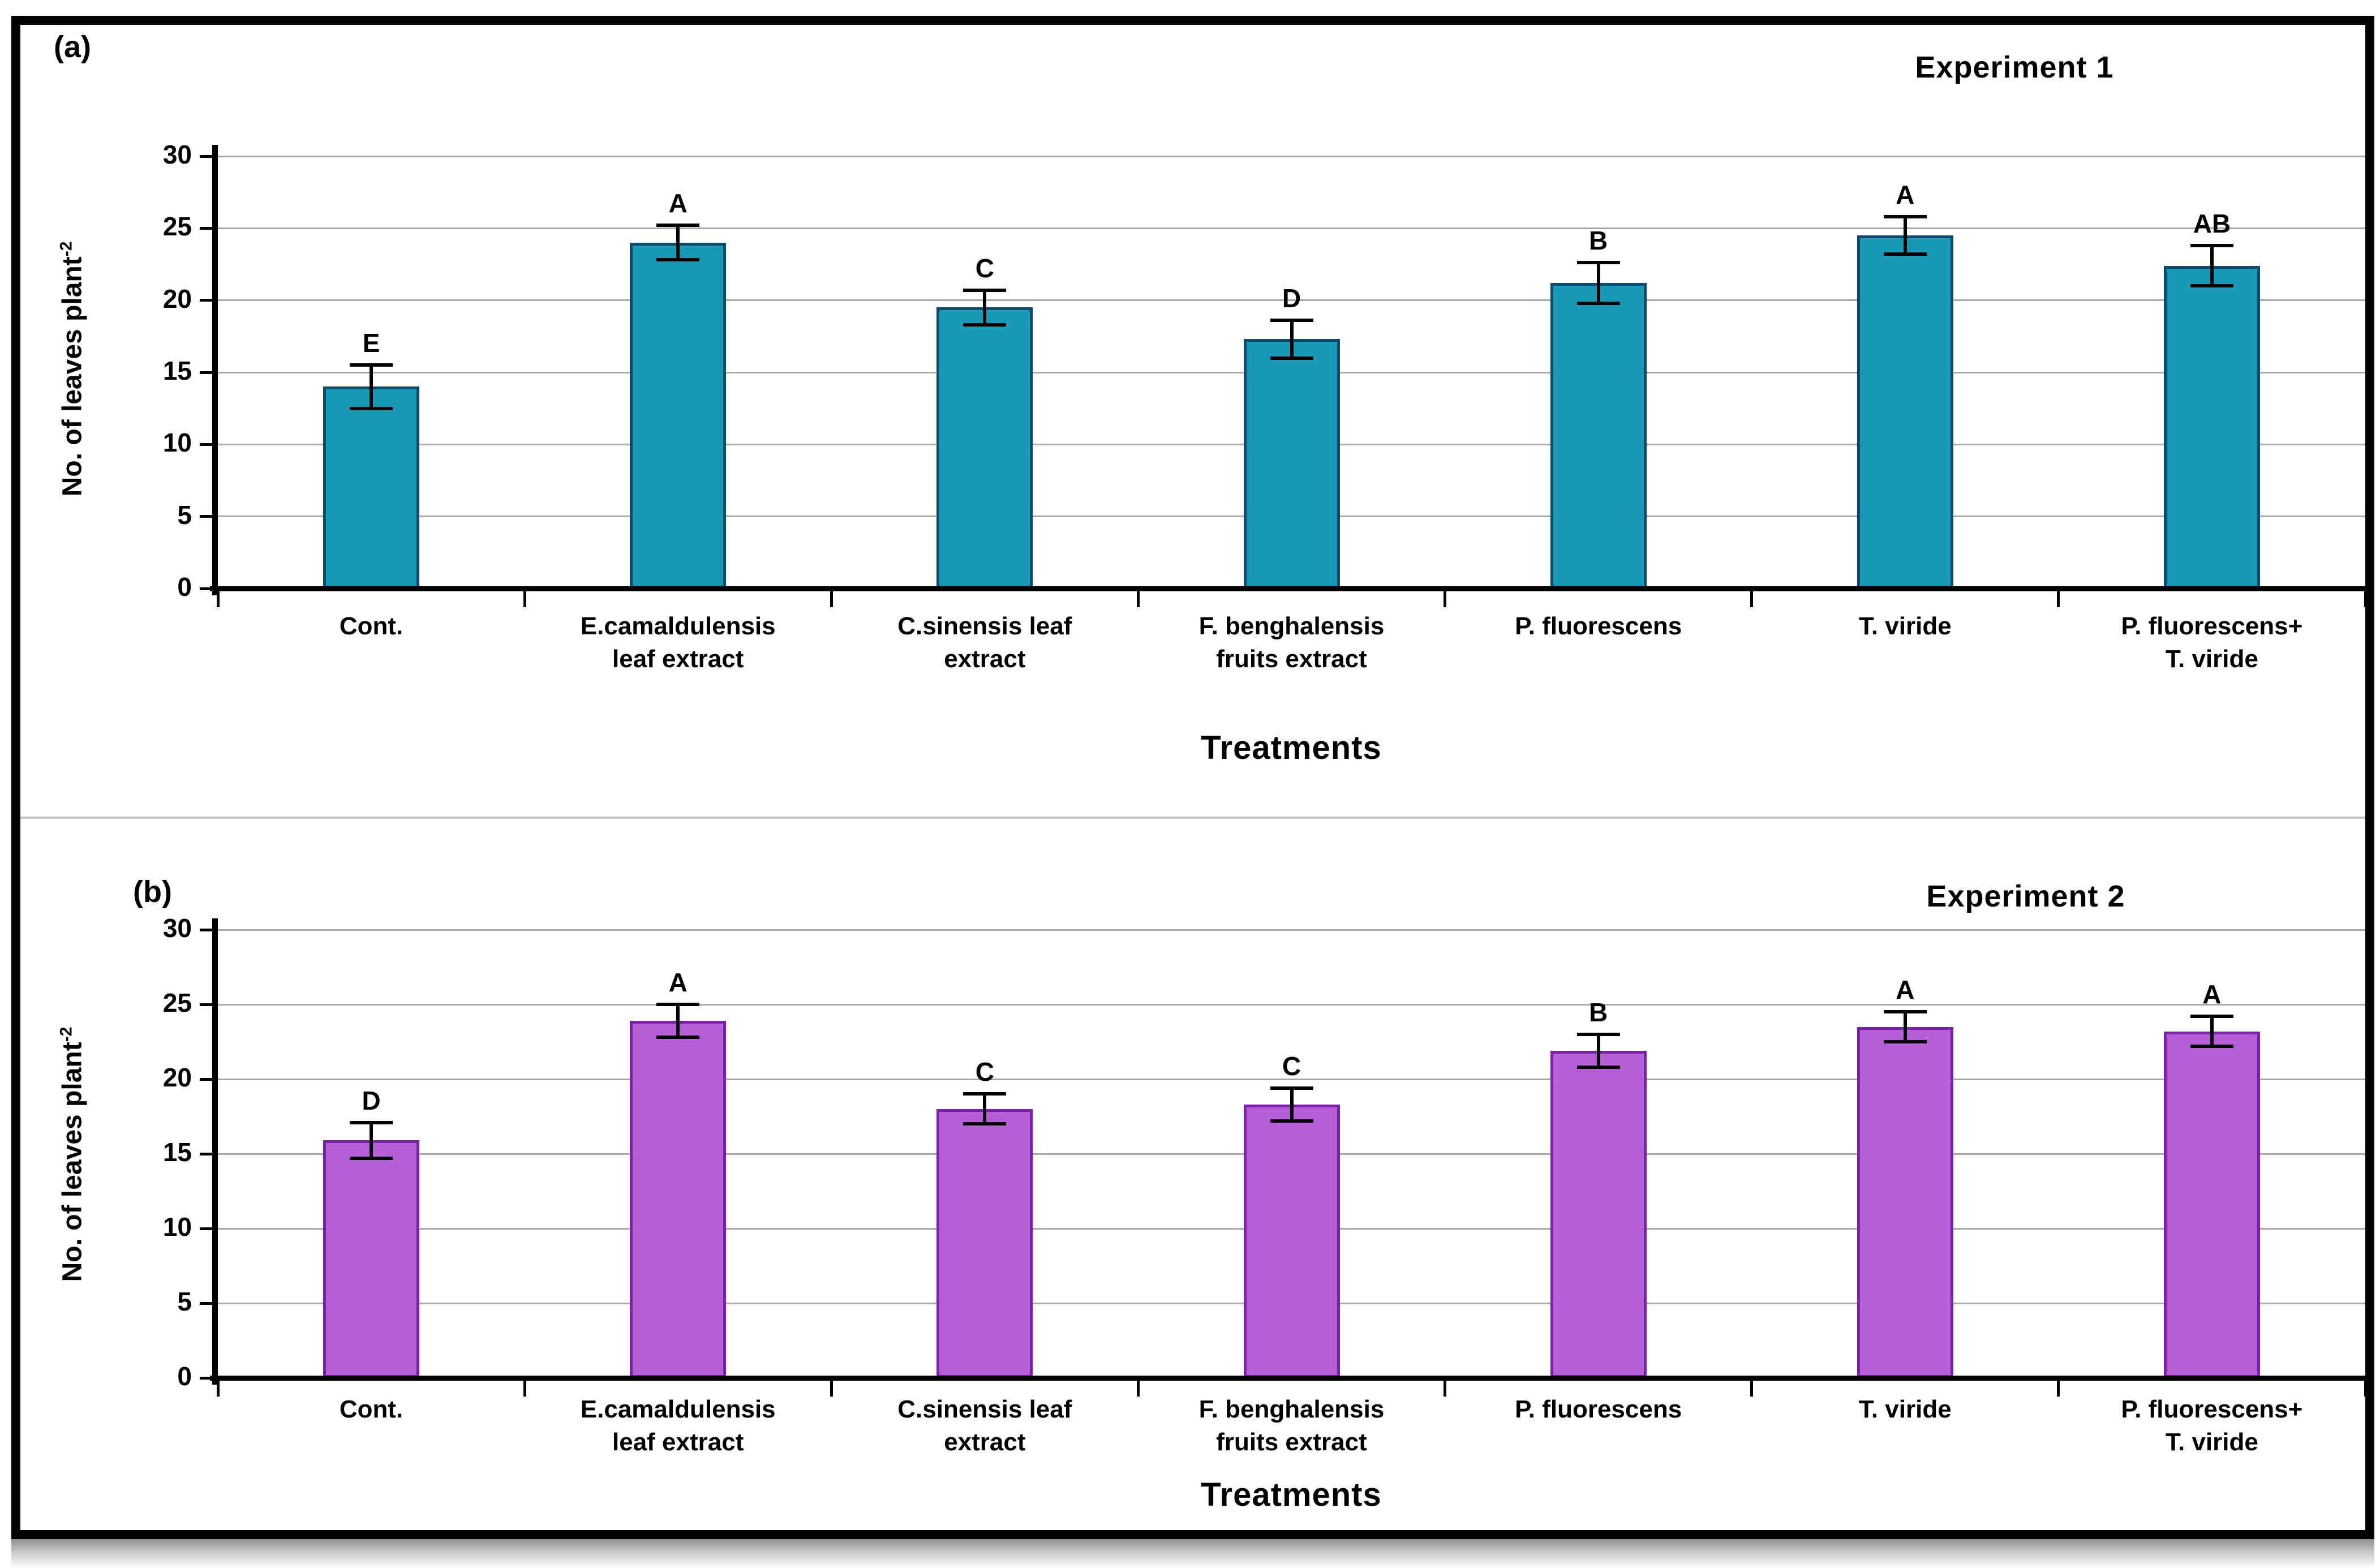 This screenshot has height=1568, width=2380. I want to click on margin-right, so click(2377, 769).